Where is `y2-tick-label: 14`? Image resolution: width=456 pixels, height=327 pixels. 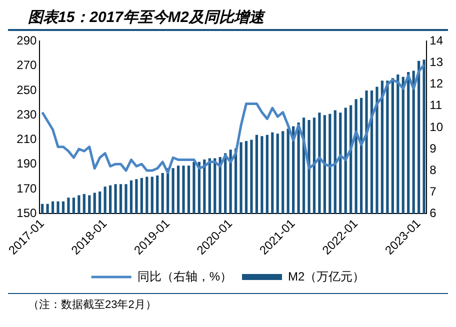
y2-tick-label: 14 is located at coordinates (437, 41).